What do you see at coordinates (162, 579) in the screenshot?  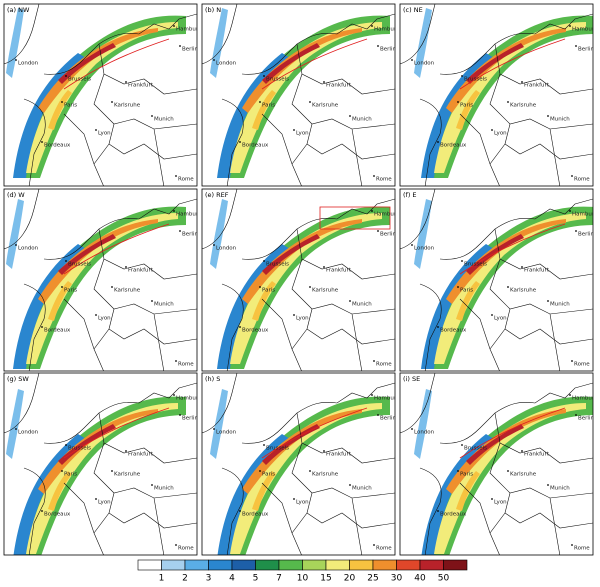 I see `legend-label: 1` at bounding box center [162, 579].